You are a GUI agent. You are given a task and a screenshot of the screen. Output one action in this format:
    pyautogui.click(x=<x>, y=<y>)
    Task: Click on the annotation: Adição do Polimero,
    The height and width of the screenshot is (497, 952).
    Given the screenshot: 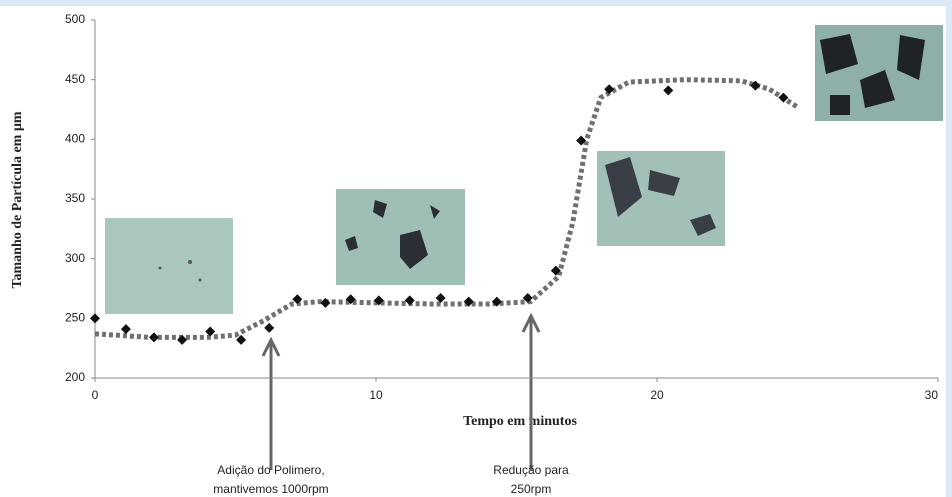 What is the action you would take?
    pyautogui.click(x=270, y=470)
    